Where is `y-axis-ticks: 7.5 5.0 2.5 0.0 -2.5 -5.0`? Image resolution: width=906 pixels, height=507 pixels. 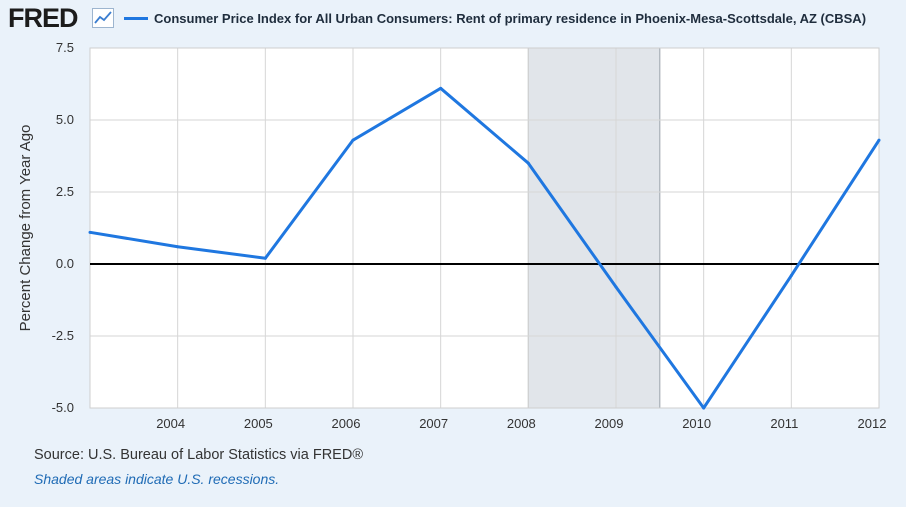
y-axis-ticks: 7.5 5.0 2.5 0.0 -2.5 -5.0 is located at coordinates (63, 227).